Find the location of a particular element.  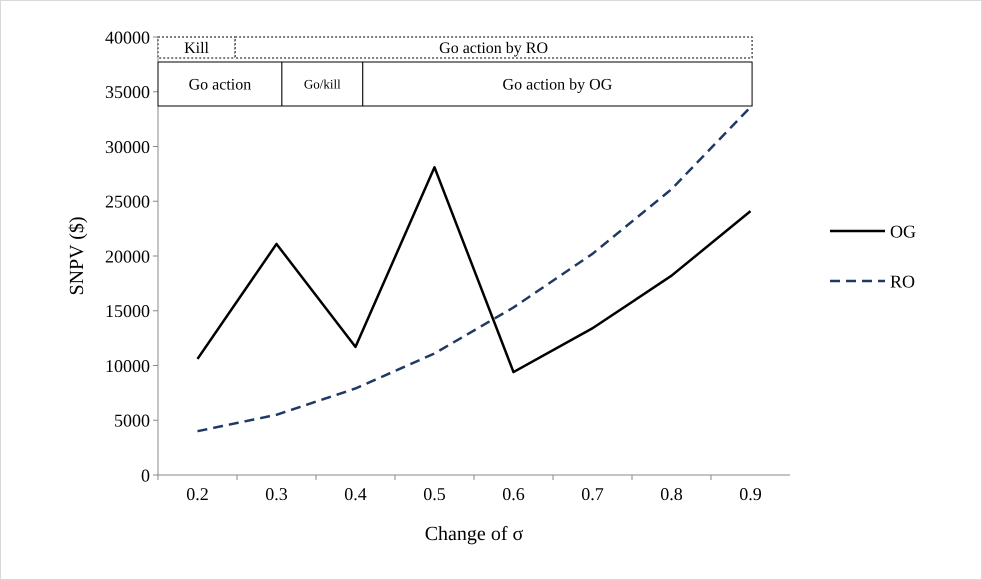

x-tick-label: 0.6 is located at coordinates (513, 494).